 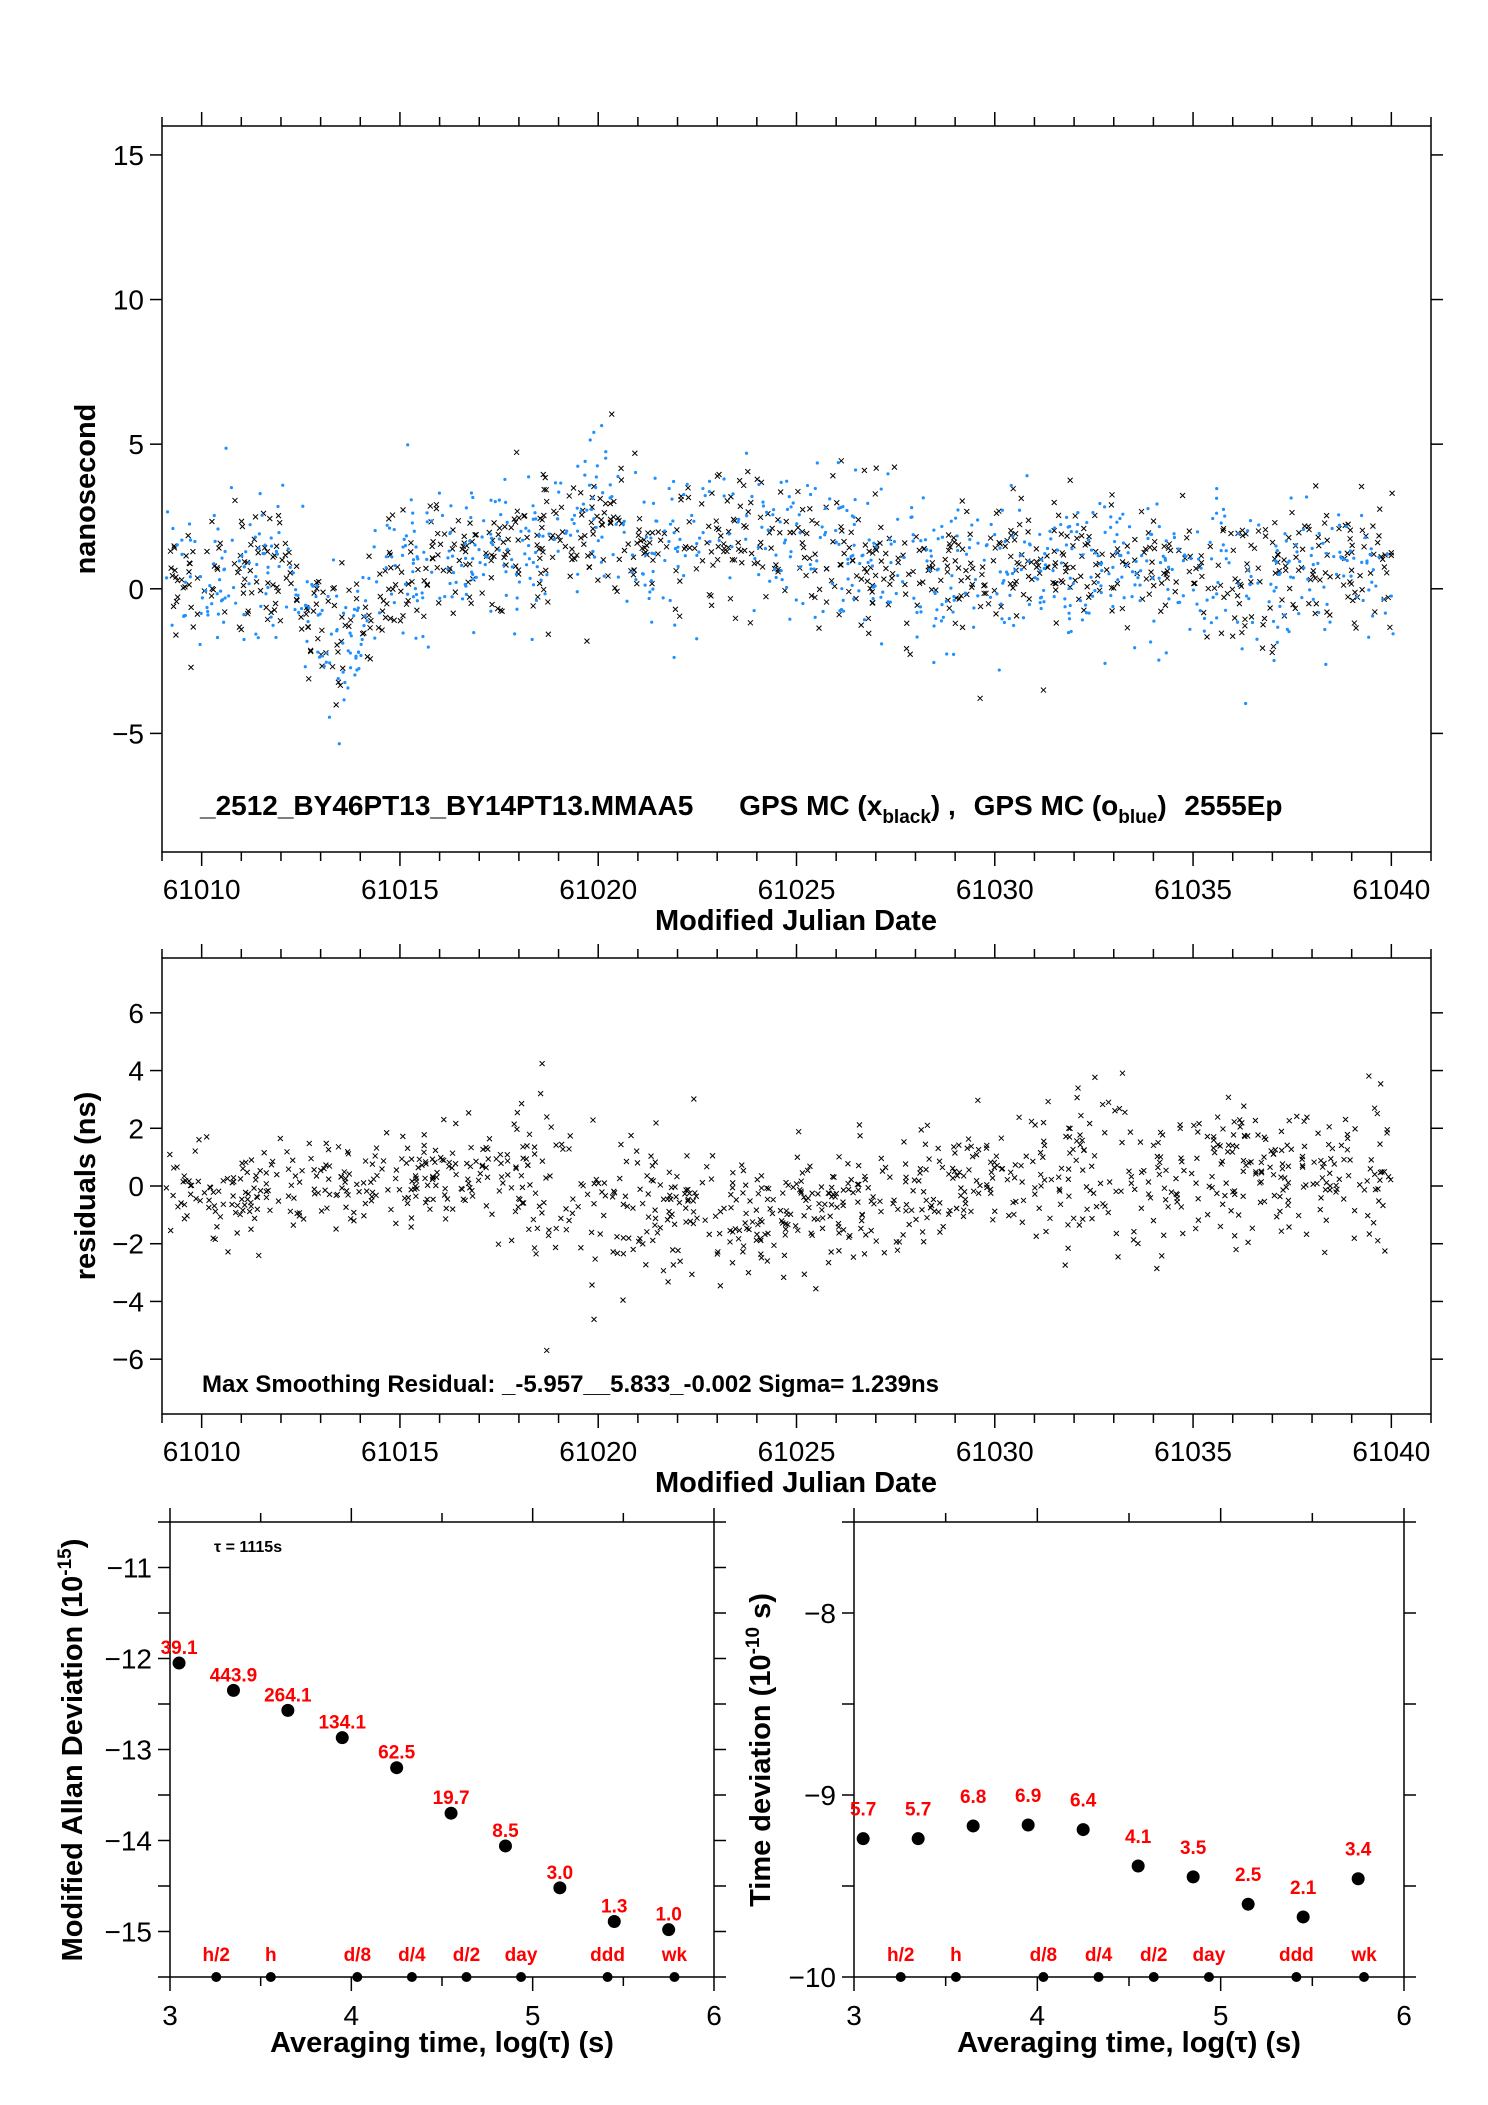 I want to click on point-label: 6.9, so click(x=1028, y=1796).